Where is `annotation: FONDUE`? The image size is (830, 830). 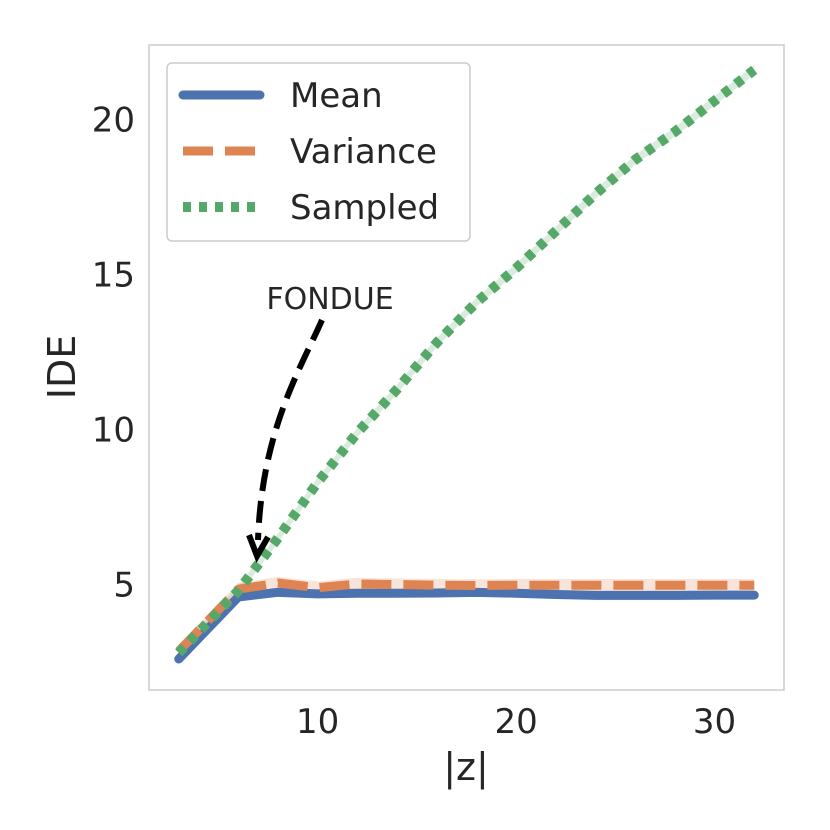
annotation: FONDUE is located at coordinates (320, 422).